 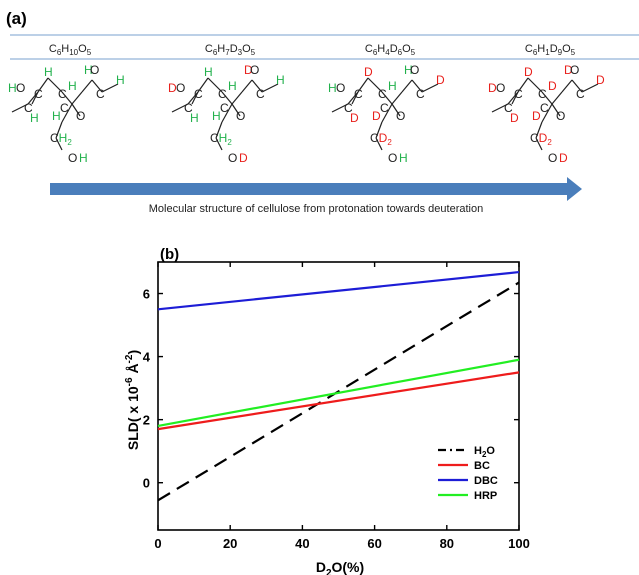 I want to click on atom-h3: D, so click(x=552, y=86).